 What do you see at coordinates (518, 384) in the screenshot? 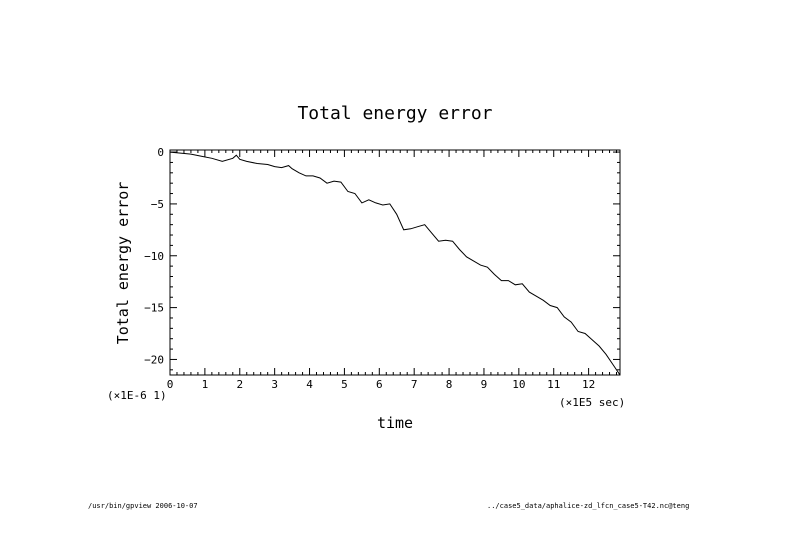
I see `x-tick-label: 10` at bounding box center [518, 384].